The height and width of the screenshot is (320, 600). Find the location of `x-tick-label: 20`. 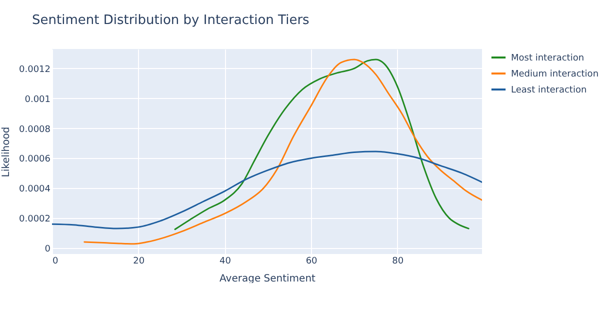

x-tick-label: 20 is located at coordinates (139, 261).